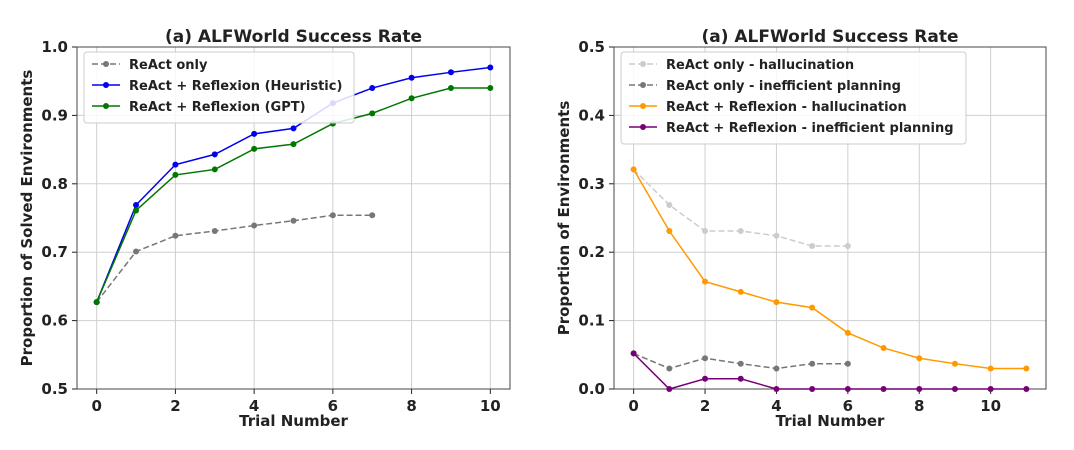 The image size is (1074, 450). I want to click on legend-label: ReAct only, so click(168, 65).